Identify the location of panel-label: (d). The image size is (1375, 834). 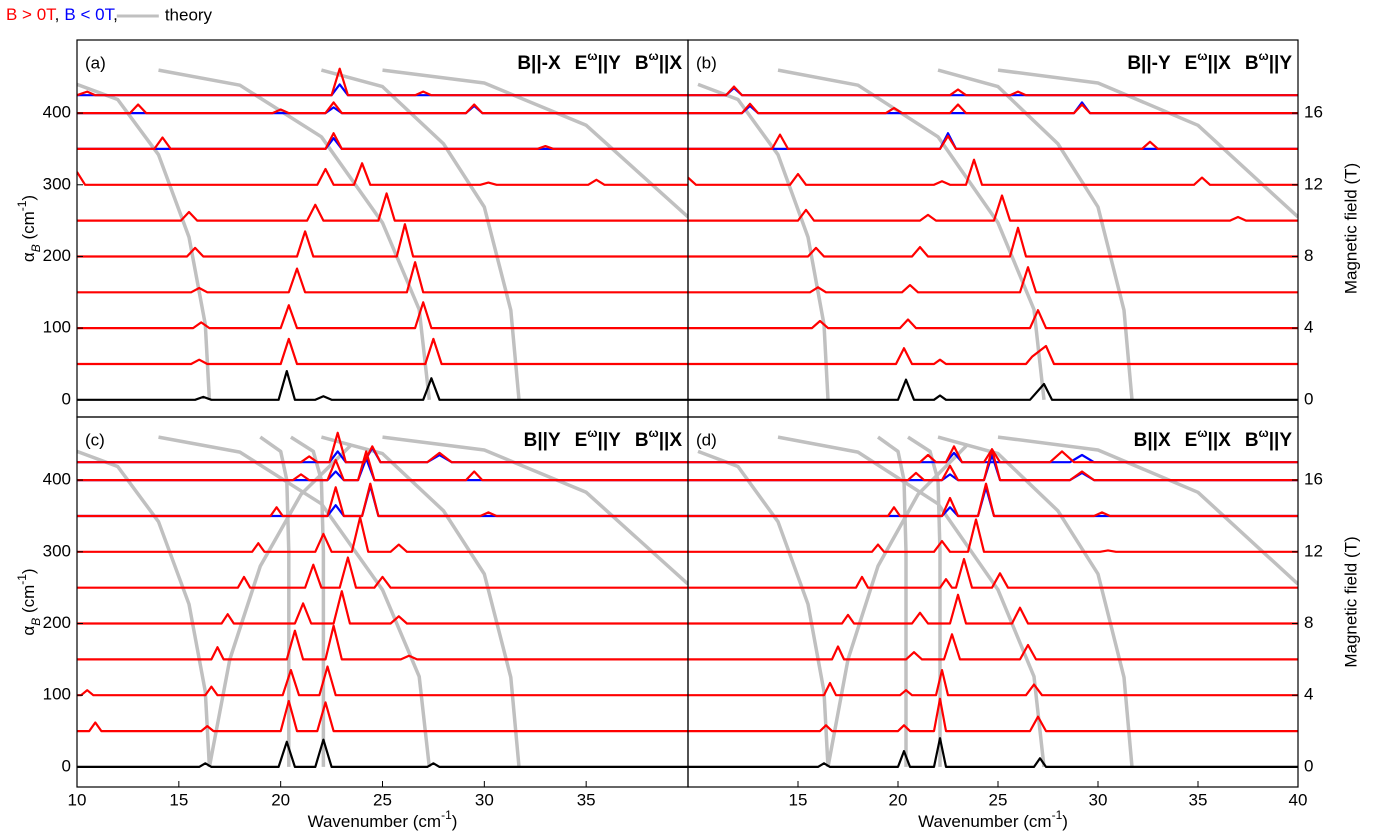
(706, 439).